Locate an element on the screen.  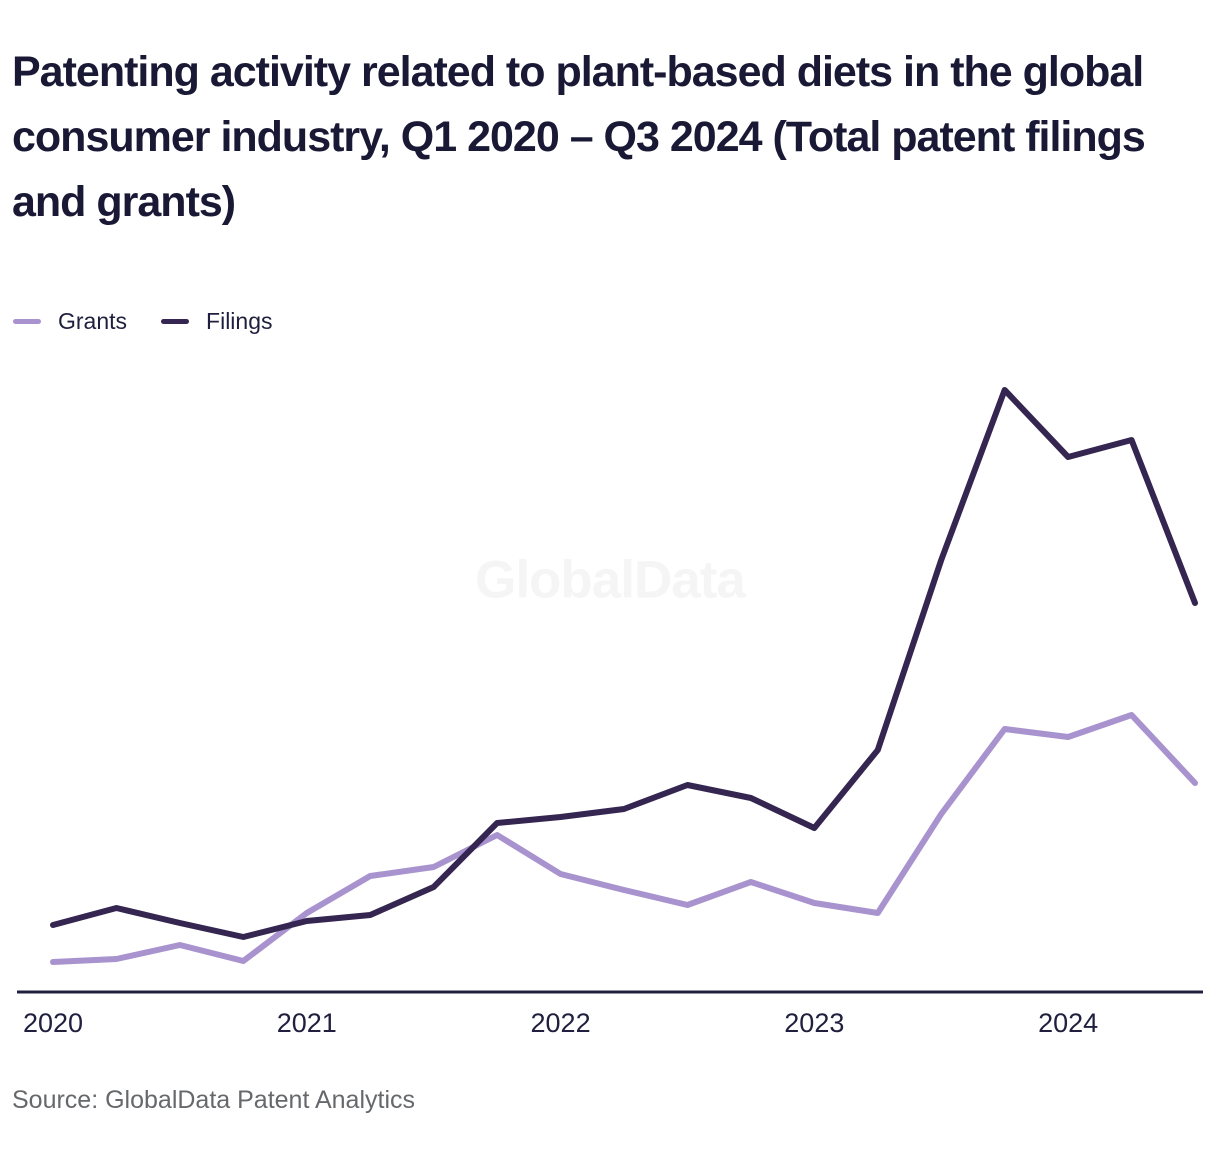
legend-item-grants: Grants is located at coordinates (70, 321).